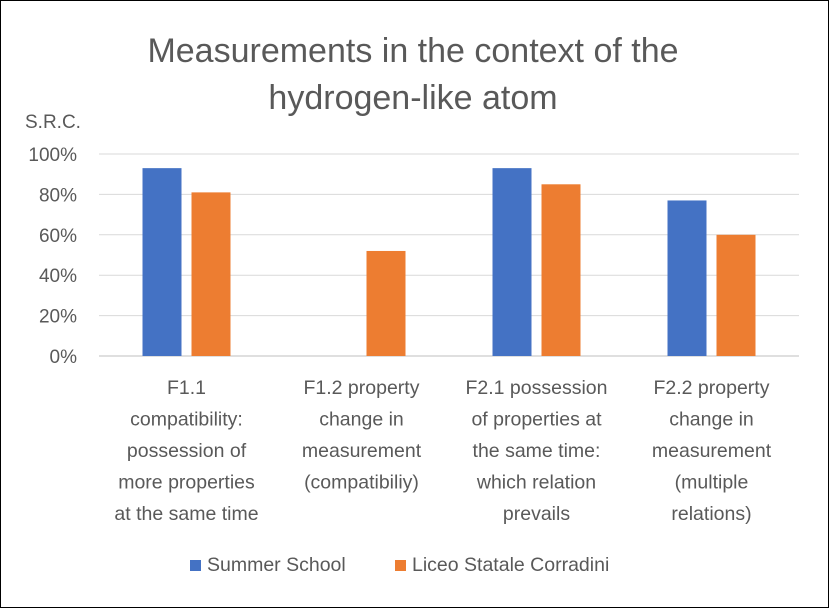 Image resolution: width=829 pixels, height=609 pixels. I want to click on chart-title-line: Measurements in the context of the, so click(412, 51).